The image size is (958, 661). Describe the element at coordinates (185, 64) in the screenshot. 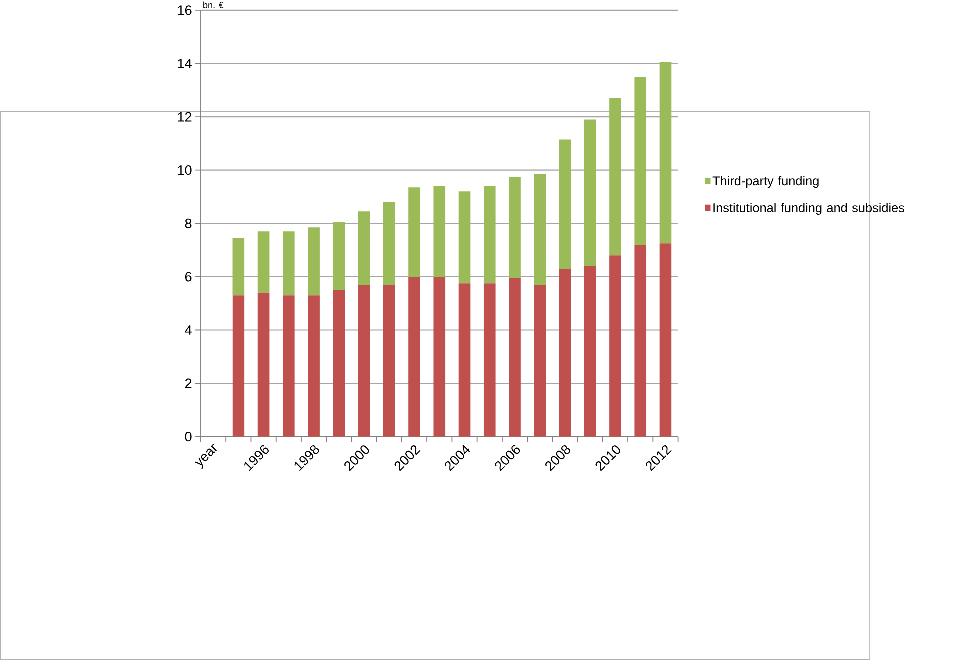

I see `y-tick-label: 14` at that location.